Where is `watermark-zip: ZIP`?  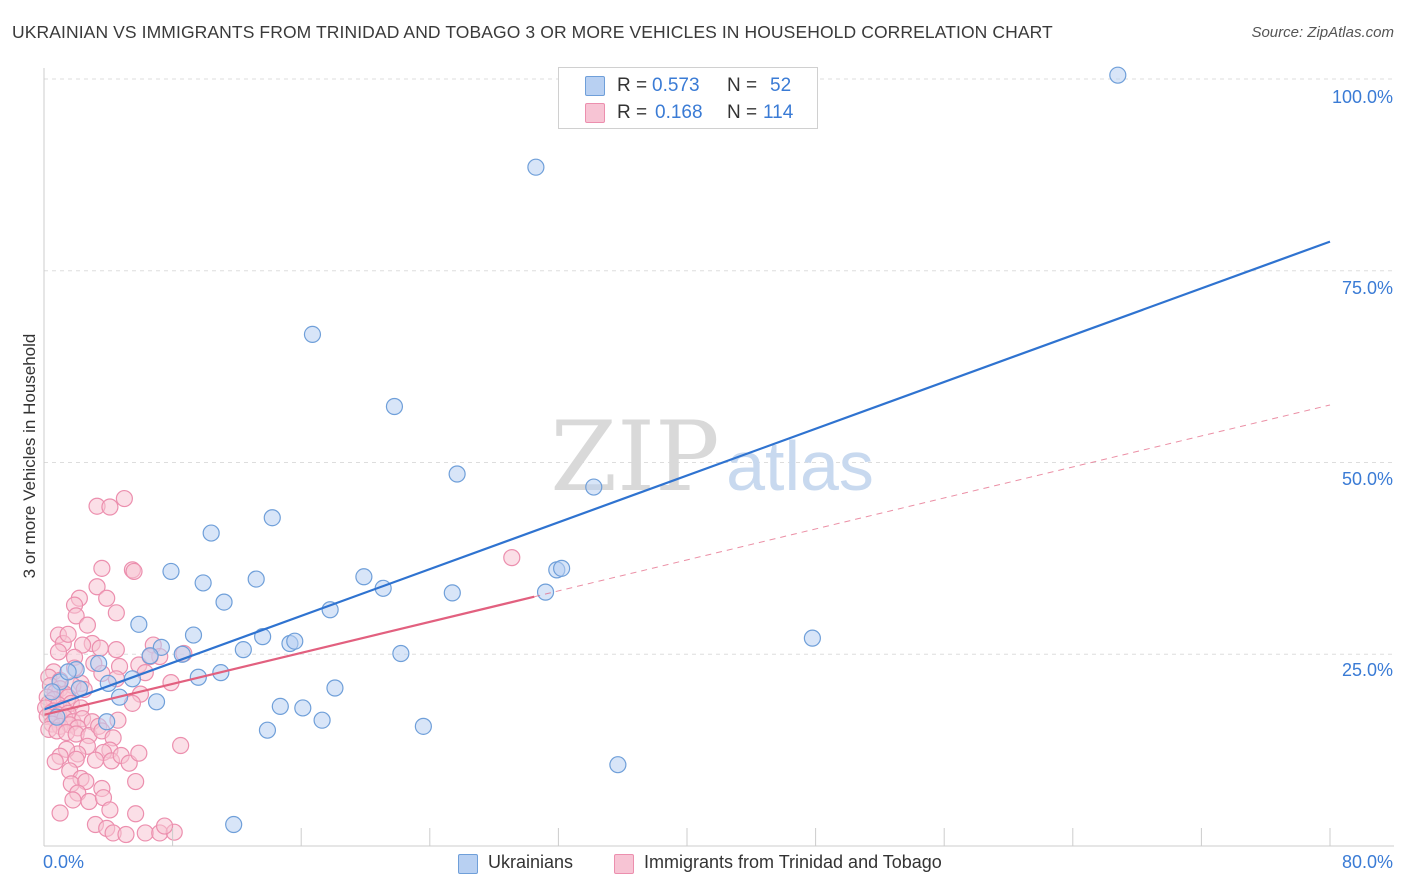 watermark-zip: ZIP is located at coordinates (634, 457).